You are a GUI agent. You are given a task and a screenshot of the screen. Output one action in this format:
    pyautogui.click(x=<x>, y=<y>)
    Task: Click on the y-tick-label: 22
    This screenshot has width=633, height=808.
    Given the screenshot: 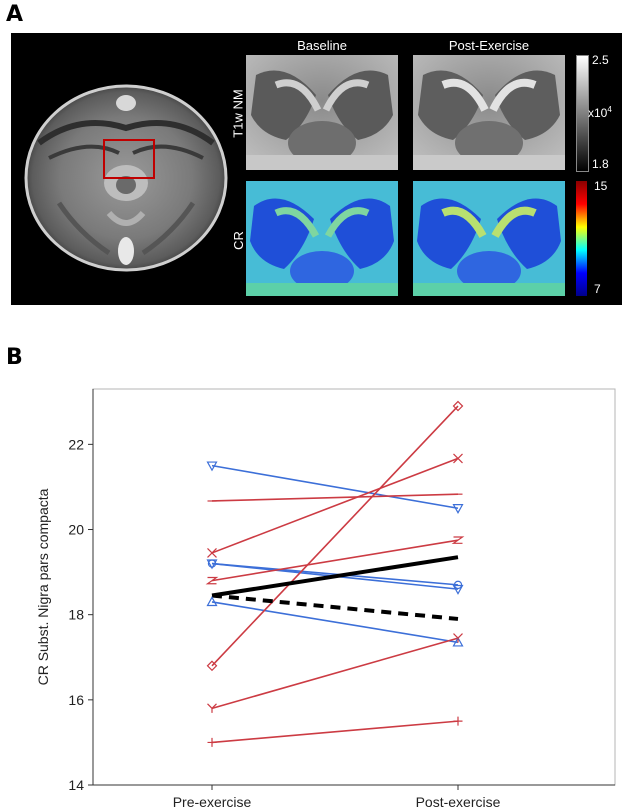 What is the action you would take?
    pyautogui.click(x=76, y=444)
    